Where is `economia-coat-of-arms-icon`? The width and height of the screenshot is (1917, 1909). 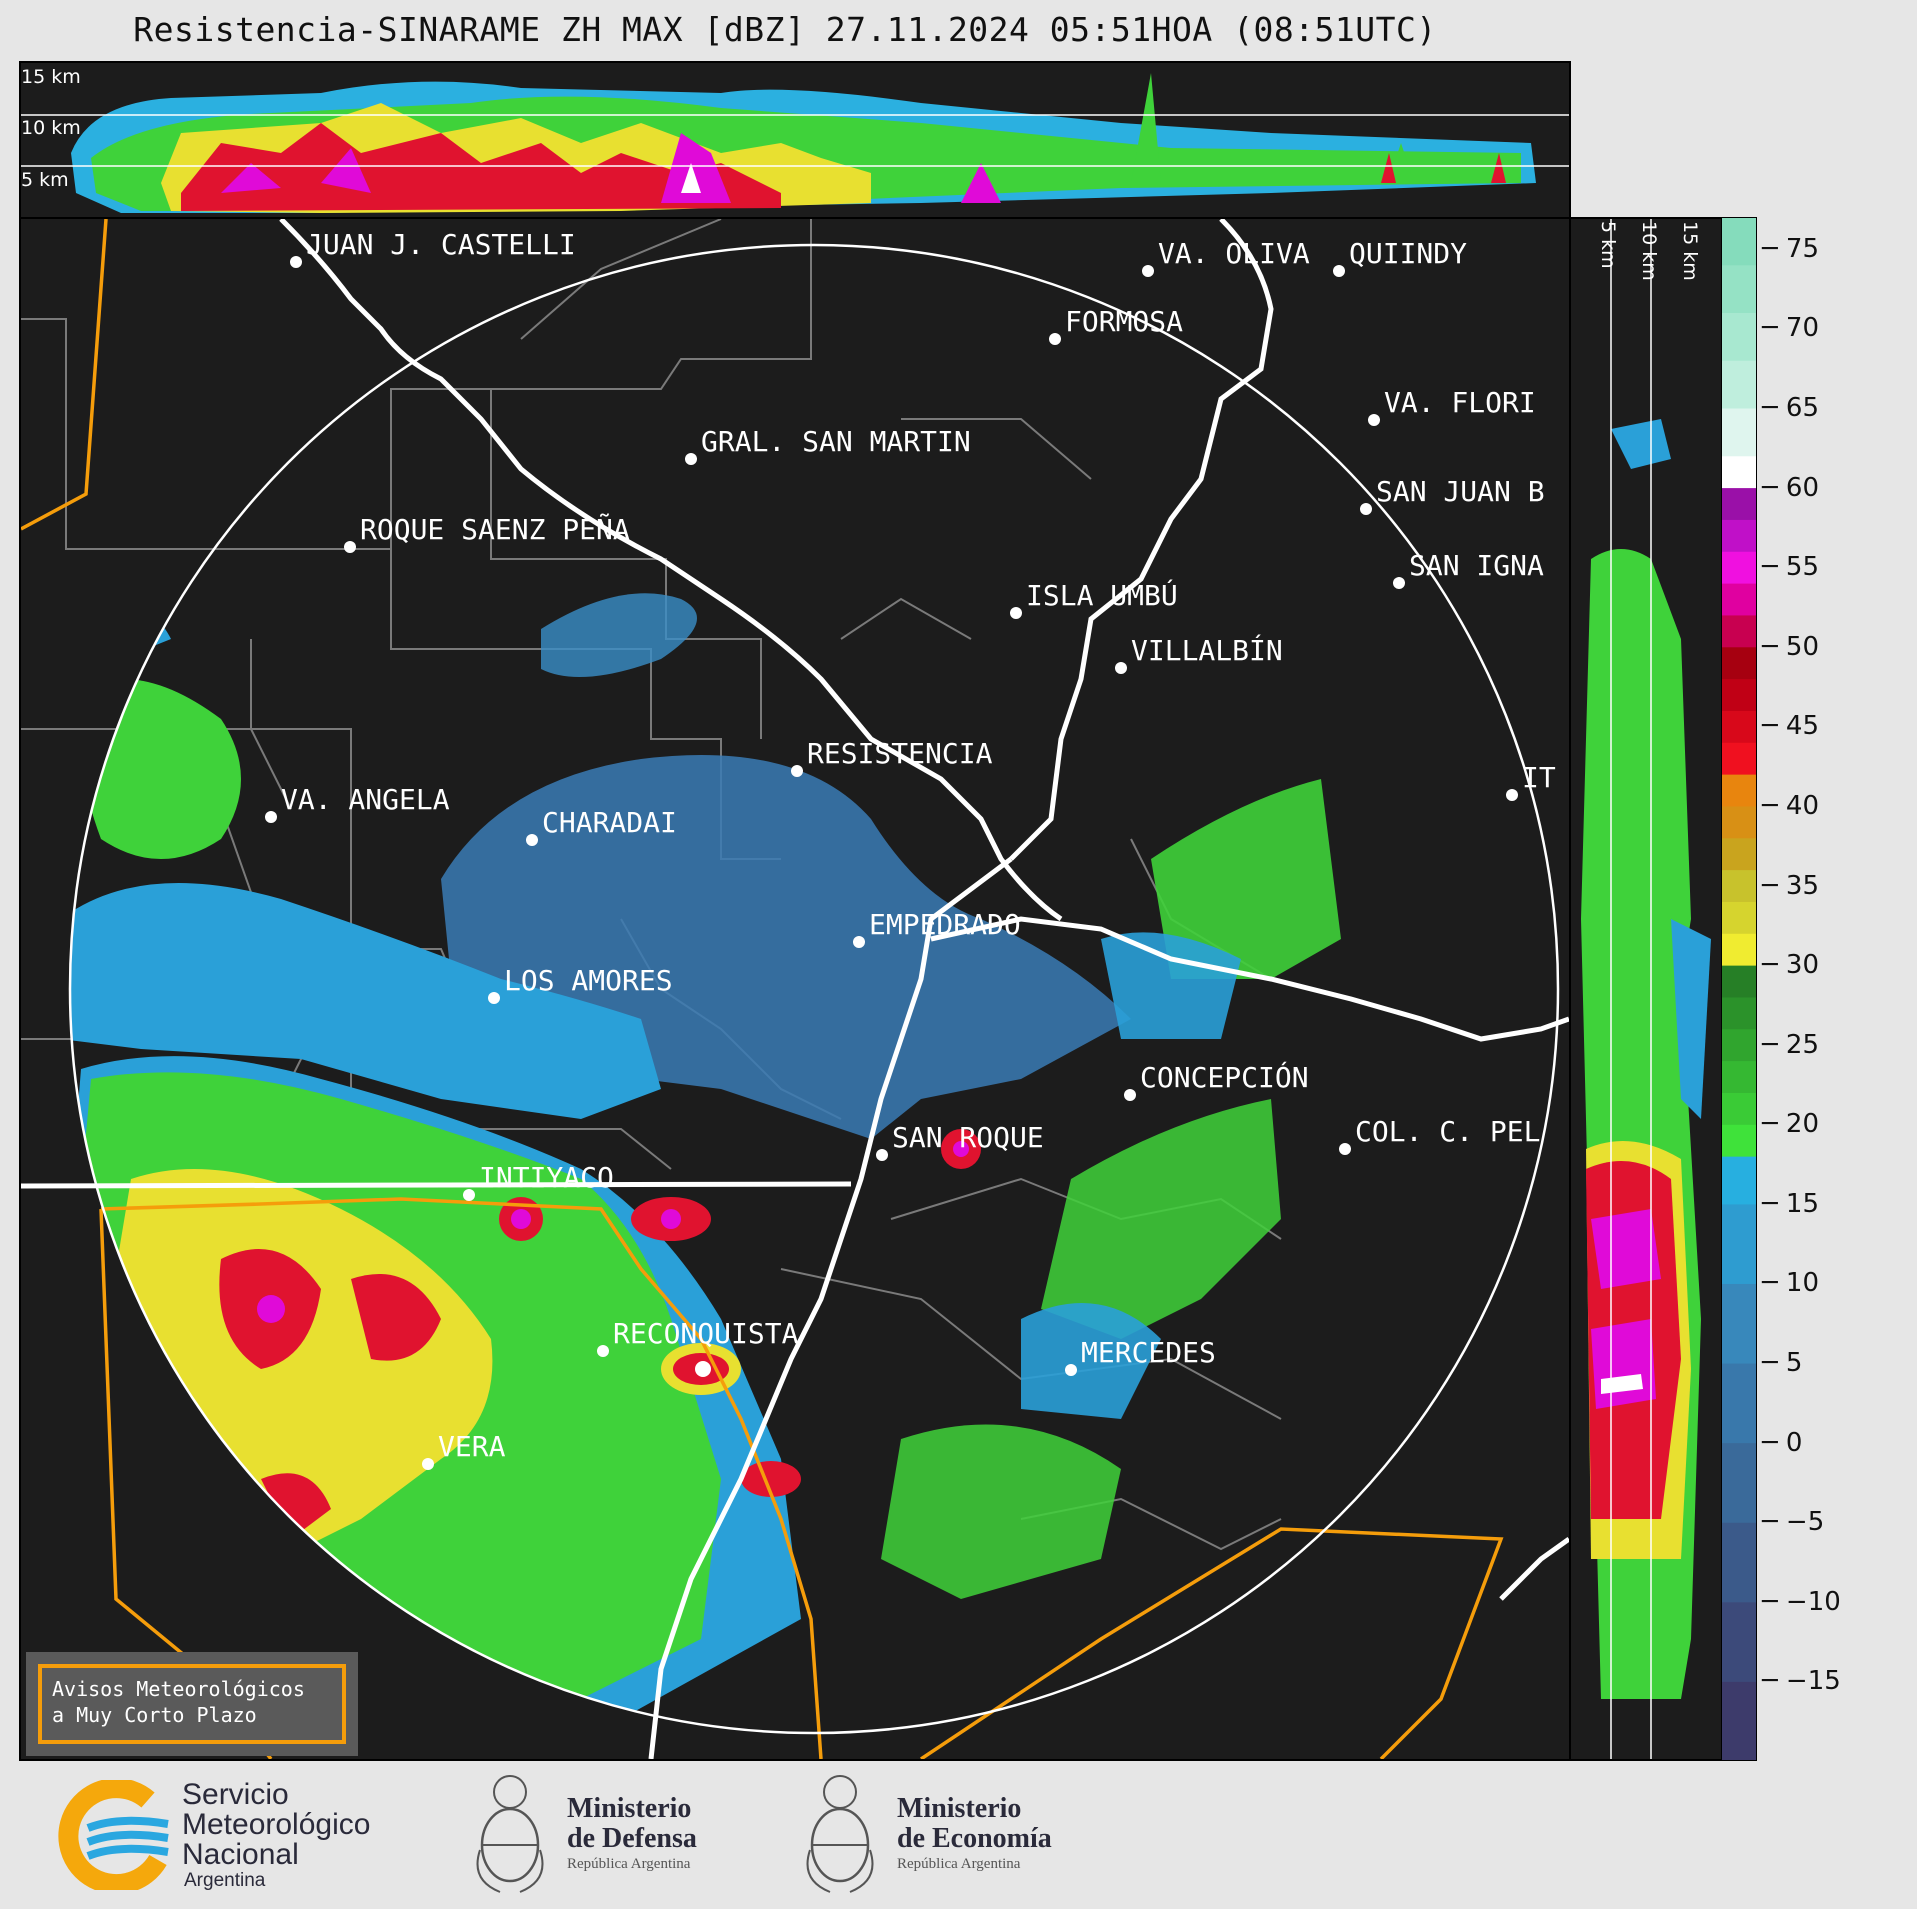 economia-coat-of-arms-icon is located at coordinates (840, 1834).